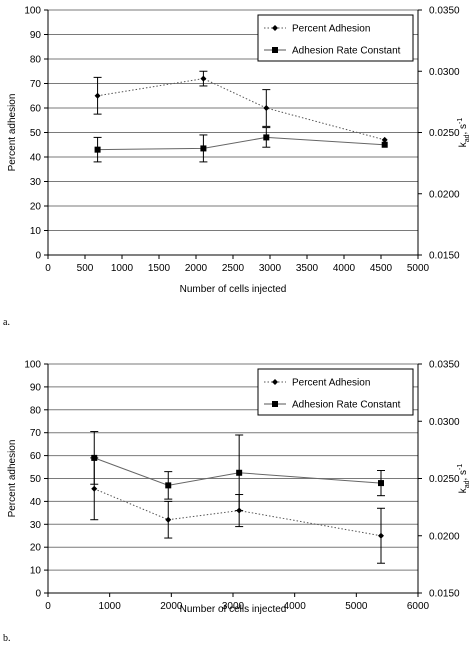 The image size is (474, 646). Describe the element at coordinates (418, 606) in the screenshot. I see `x-tick-label: 6000` at that location.